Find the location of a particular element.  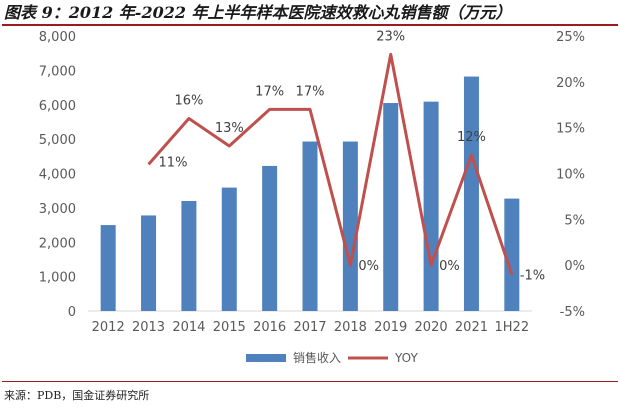

right-tick-label: 5% is located at coordinates (574, 220).